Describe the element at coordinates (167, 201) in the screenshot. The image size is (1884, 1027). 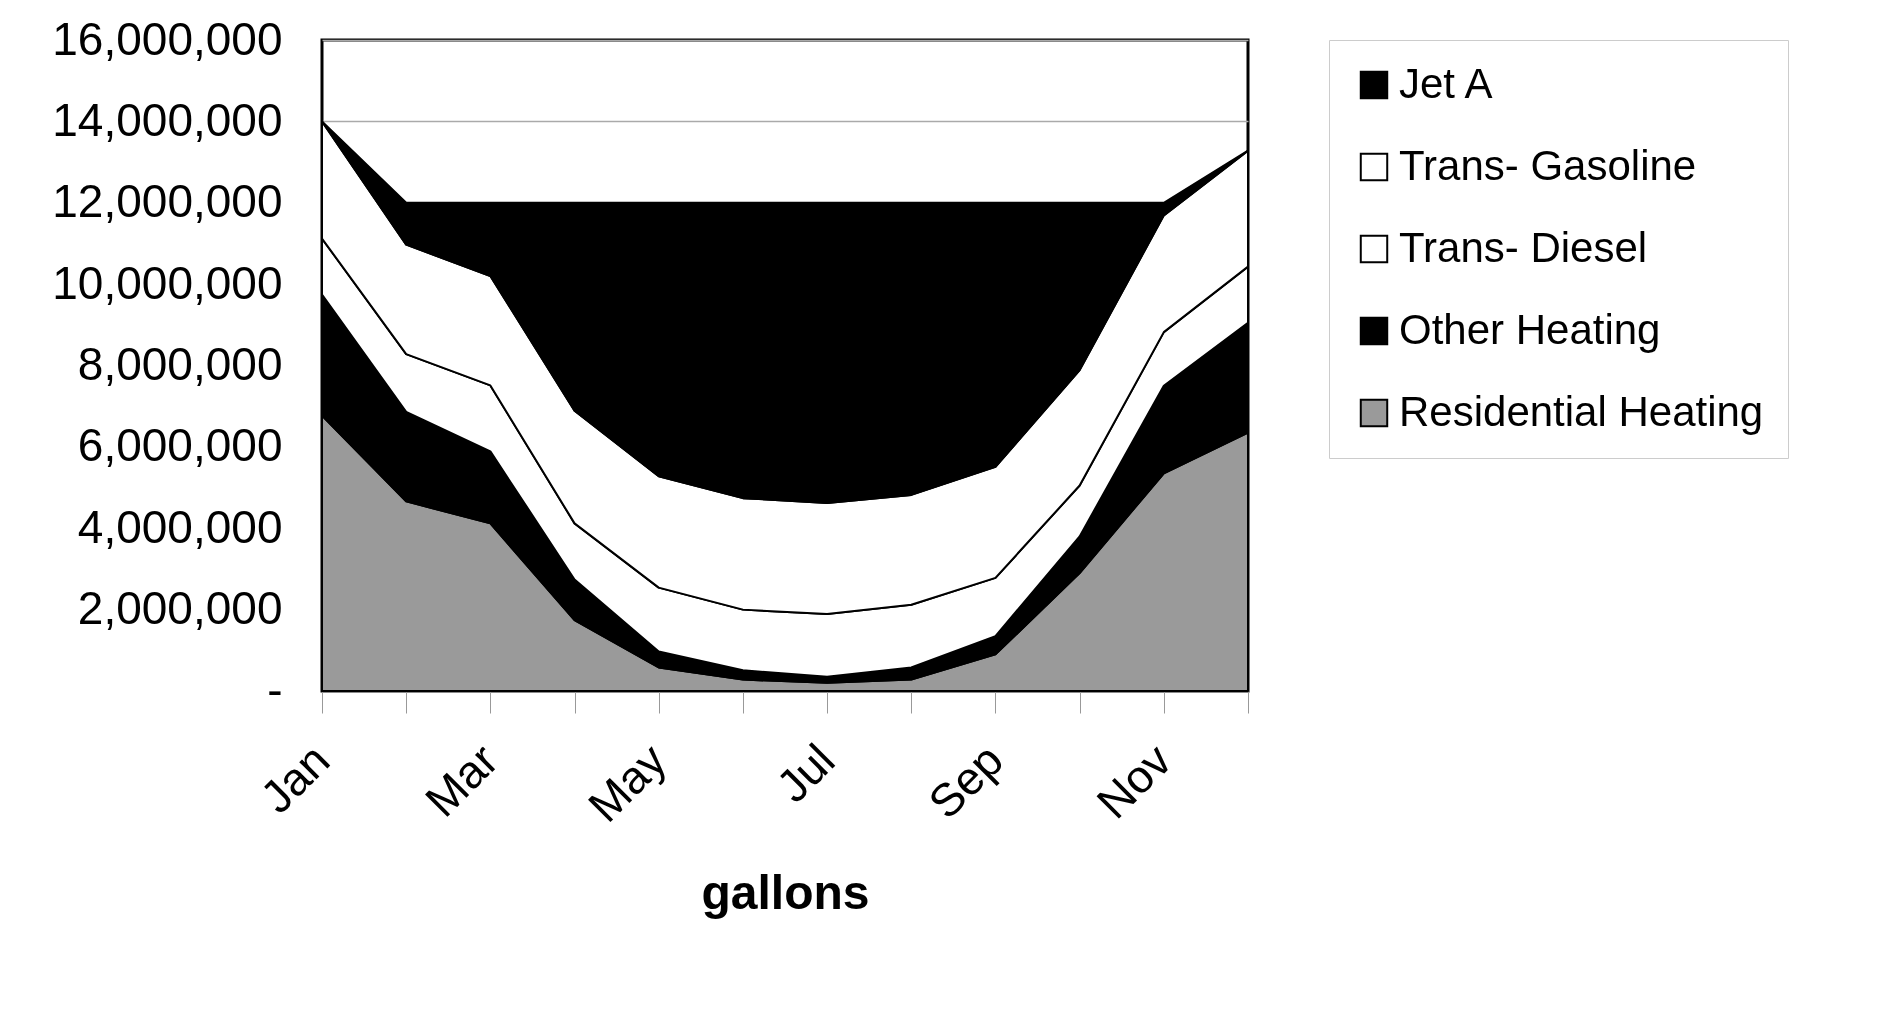
I see `y-tick-label: 12,000,000` at that location.